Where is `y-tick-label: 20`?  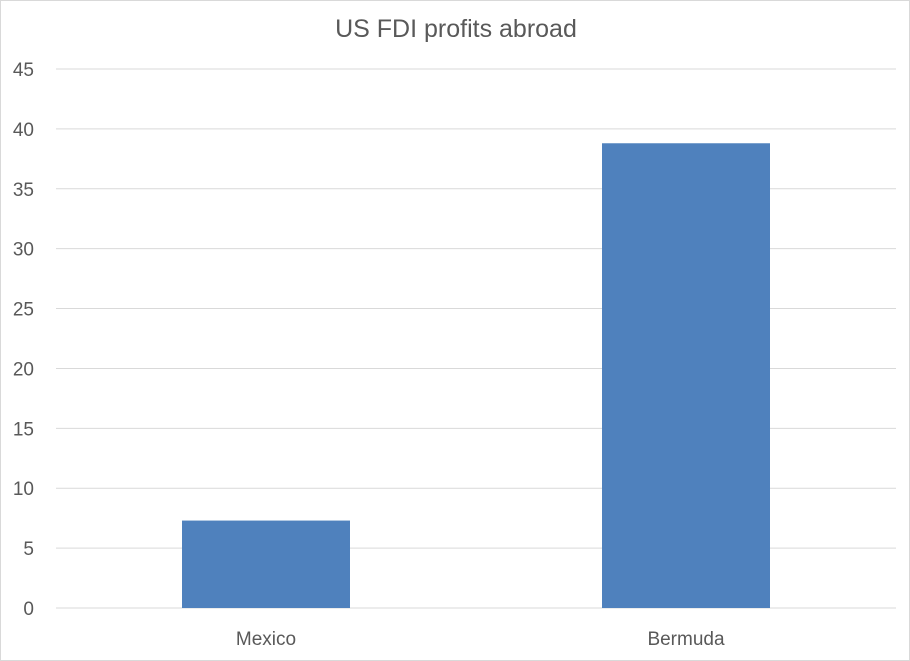 y-tick-label: 20 is located at coordinates (23, 369).